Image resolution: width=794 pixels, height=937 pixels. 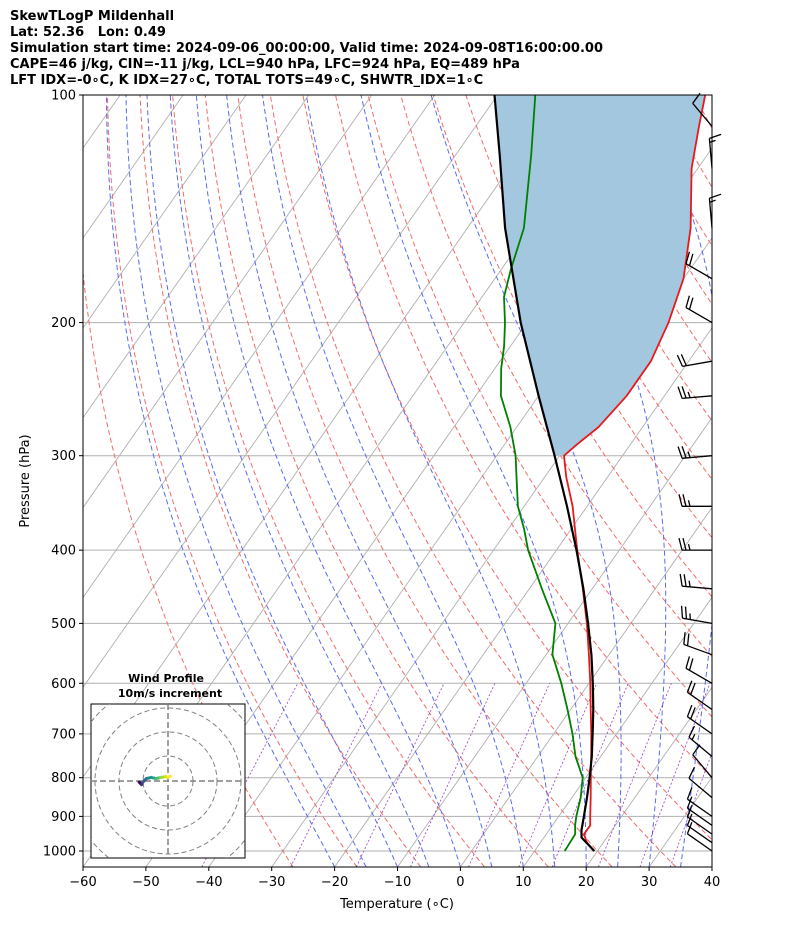 I want to click on x-tick-label: −40, so click(x=208, y=882).